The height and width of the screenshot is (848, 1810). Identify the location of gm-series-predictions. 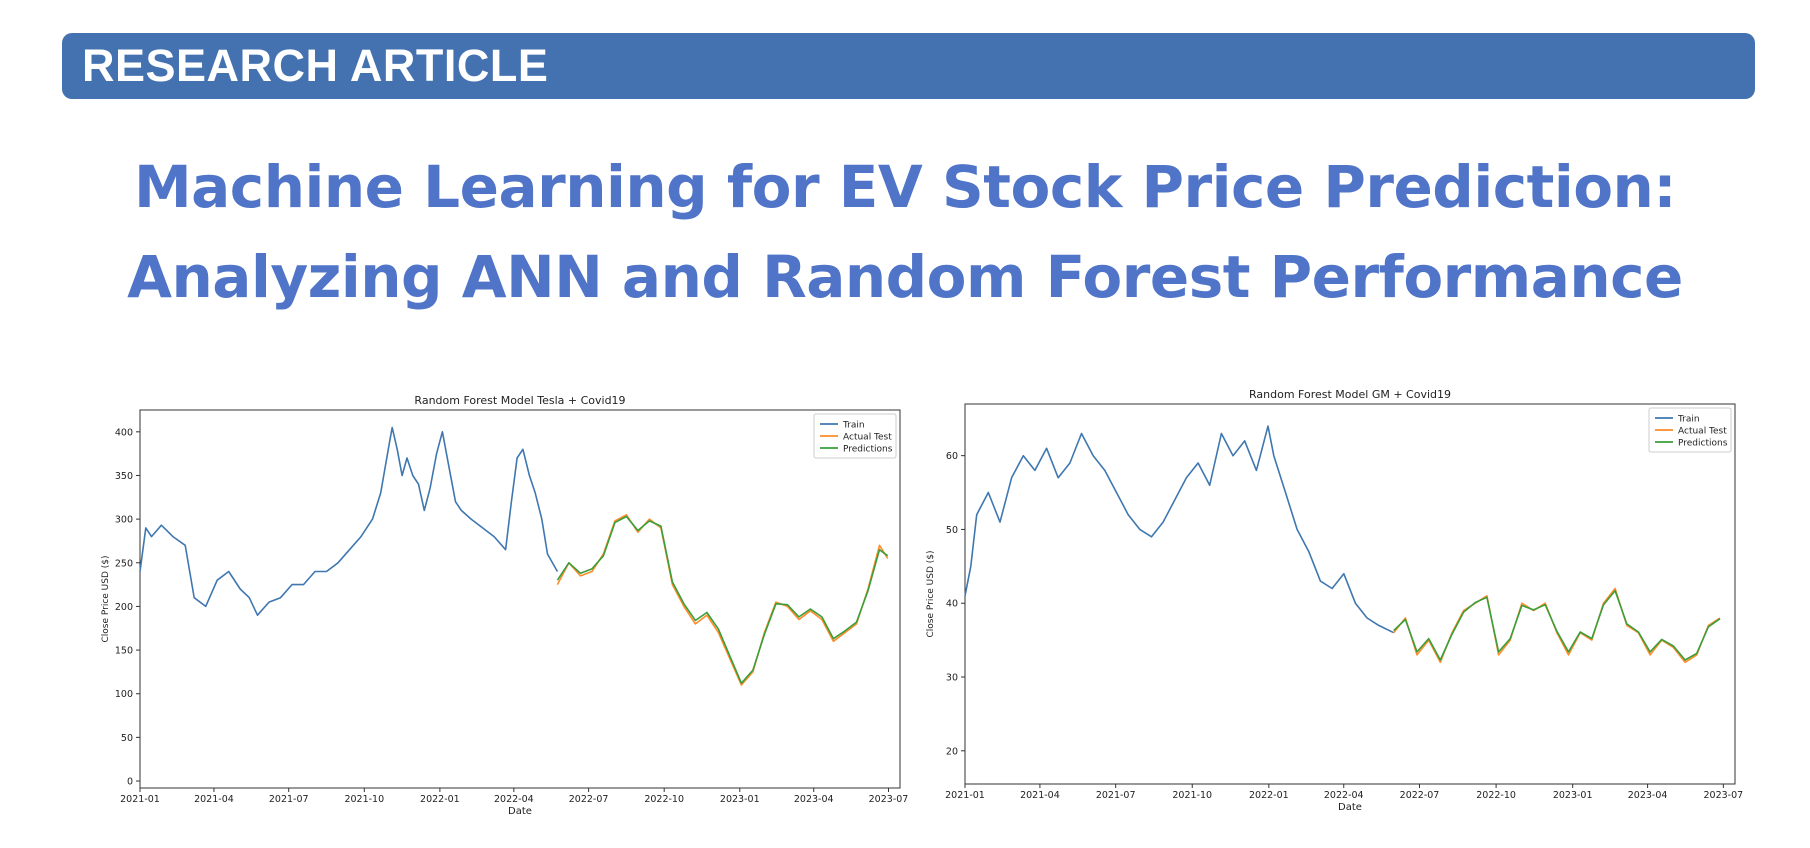
(1557, 625).